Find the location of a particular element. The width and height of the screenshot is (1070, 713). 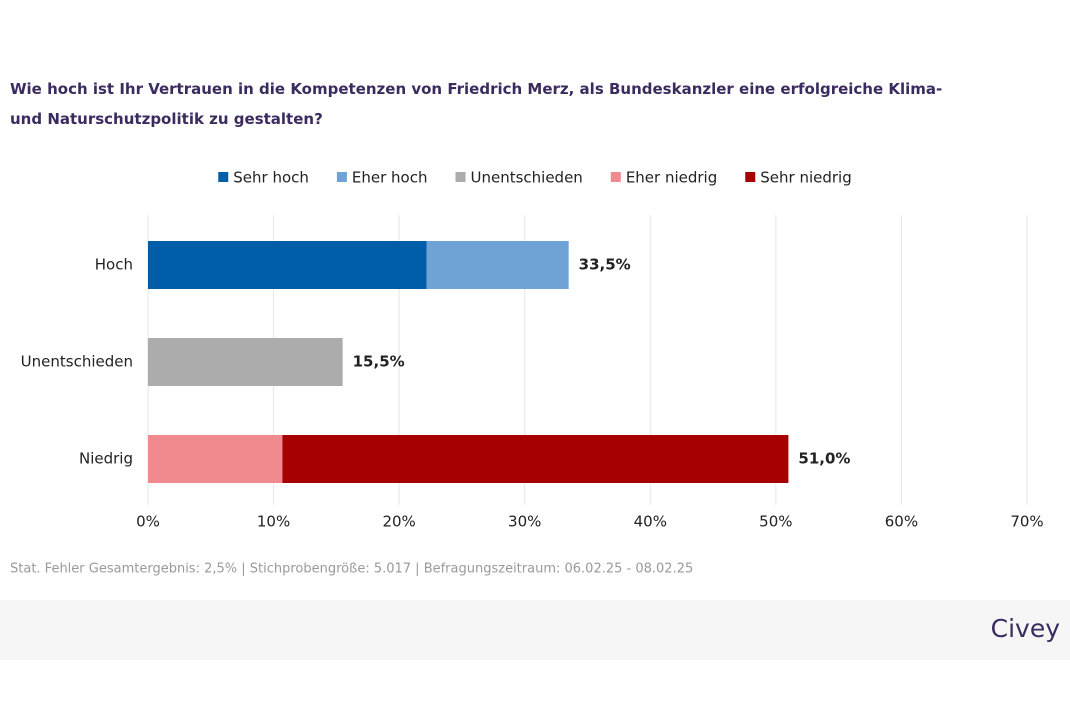

footer-band is located at coordinates (535, 630).